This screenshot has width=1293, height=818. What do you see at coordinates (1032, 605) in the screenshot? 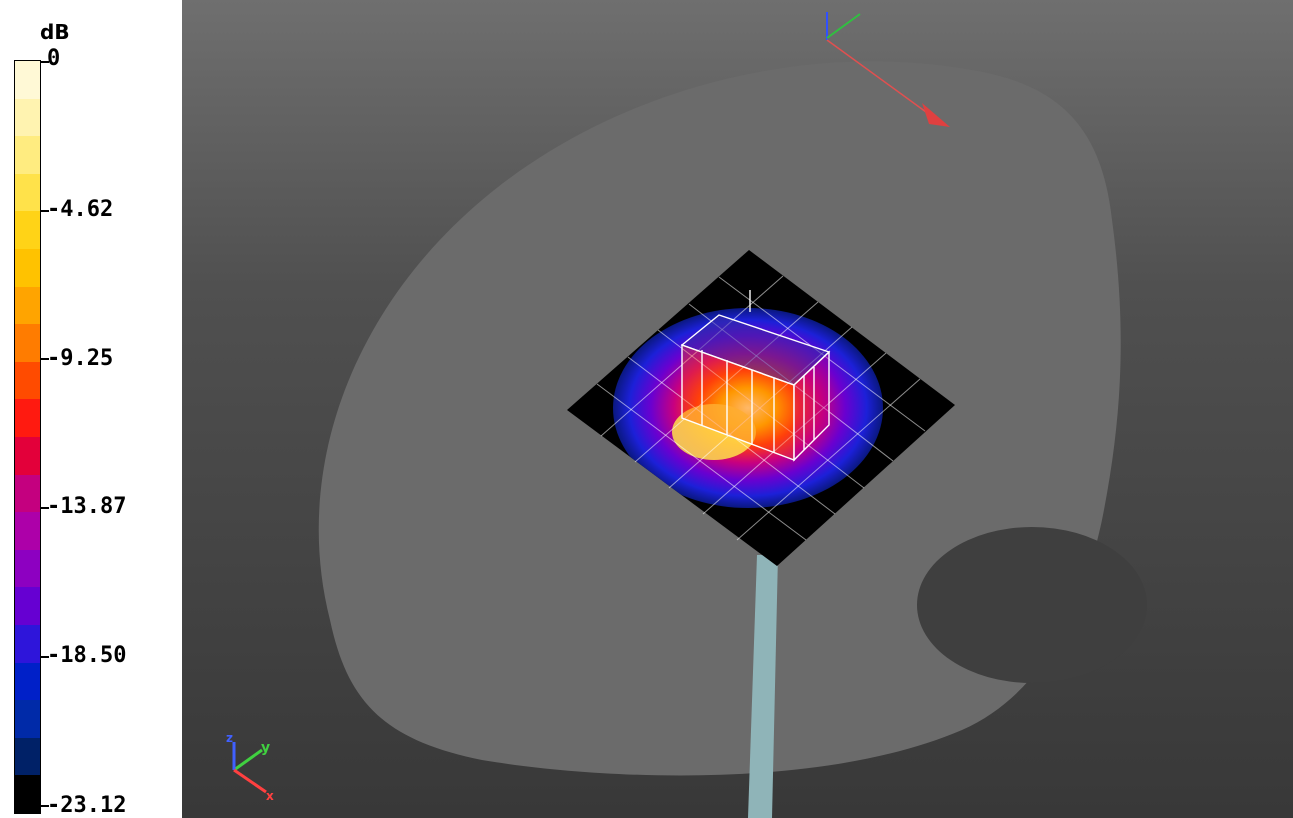
I see `phantom-notch` at bounding box center [1032, 605].